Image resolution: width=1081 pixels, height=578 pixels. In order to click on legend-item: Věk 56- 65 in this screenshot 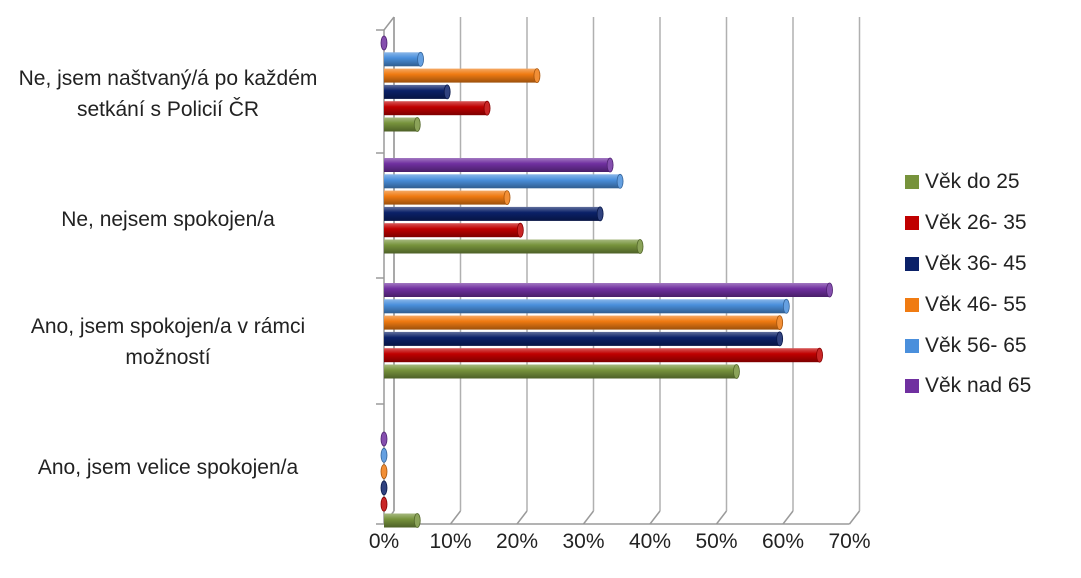, I will do `click(968, 345)`.